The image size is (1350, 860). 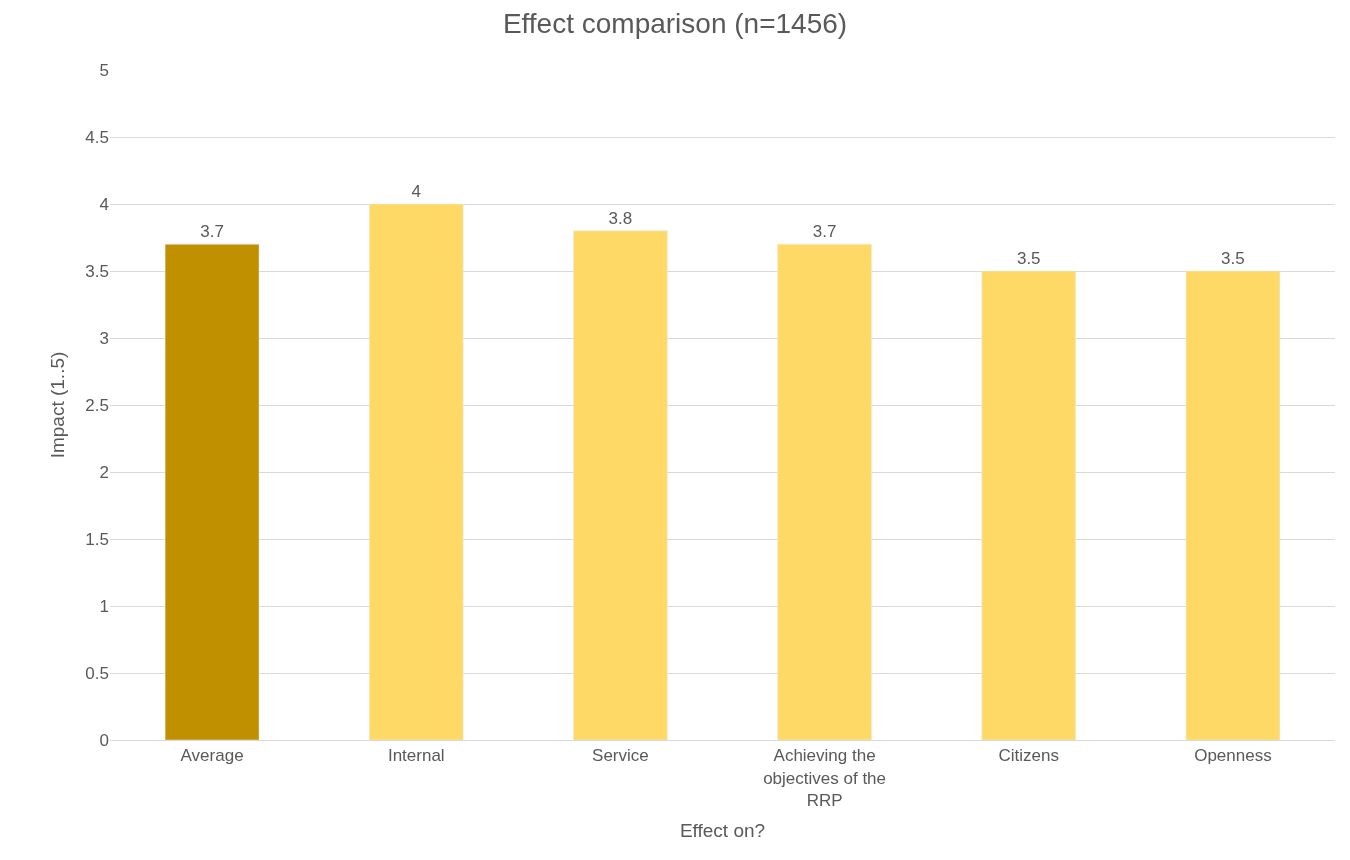 I want to click on y-tick-label: 1, so click(x=104, y=606).